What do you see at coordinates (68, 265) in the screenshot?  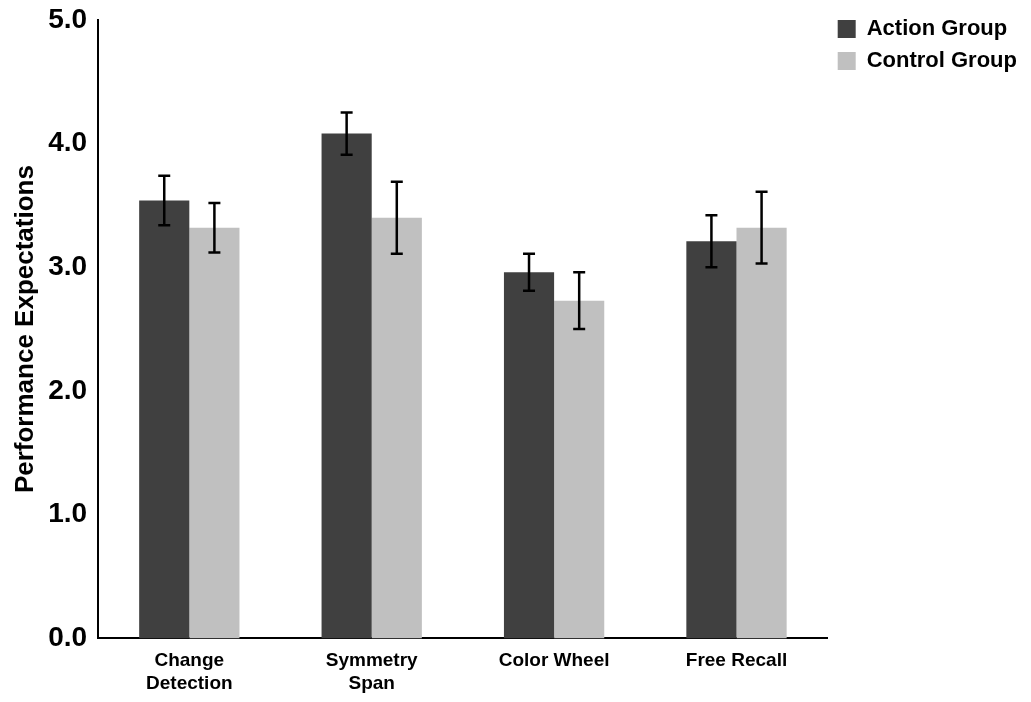 I see `y-tick-label: 3.0` at bounding box center [68, 265].